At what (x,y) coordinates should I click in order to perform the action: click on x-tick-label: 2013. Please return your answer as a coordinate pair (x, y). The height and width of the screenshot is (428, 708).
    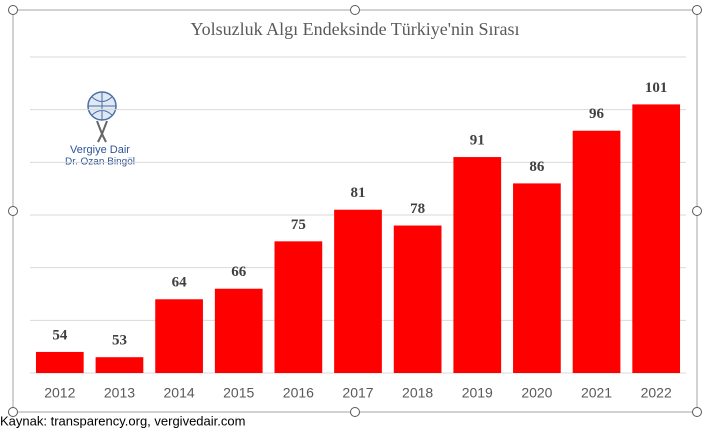
    Looking at the image, I should click on (119, 393).